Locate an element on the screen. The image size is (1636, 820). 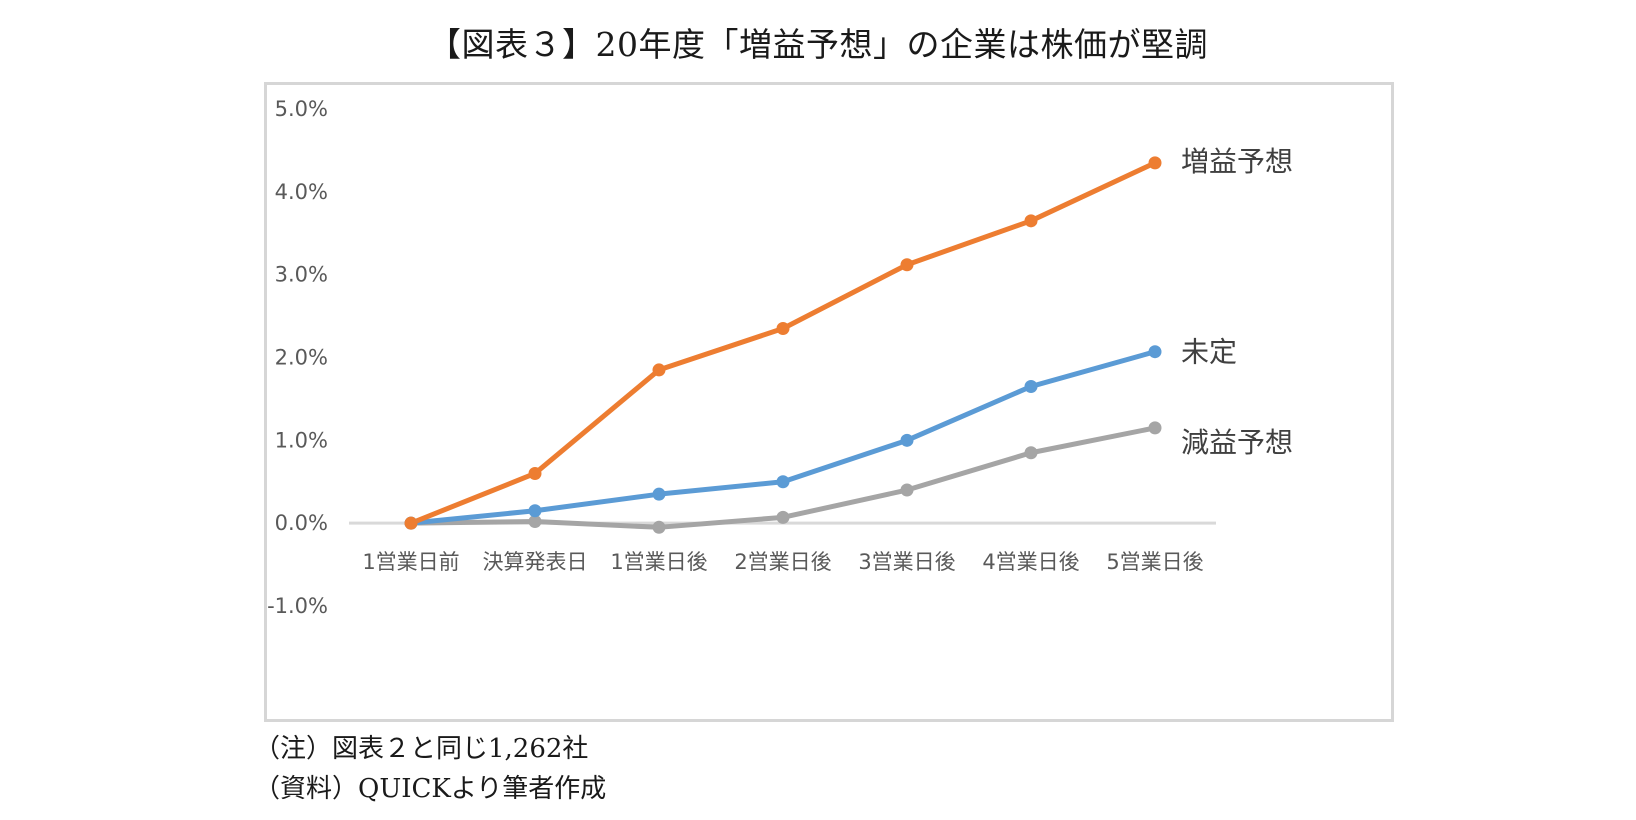
x-tick-label: 5営業日後 is located at coordinates (1154, 562).